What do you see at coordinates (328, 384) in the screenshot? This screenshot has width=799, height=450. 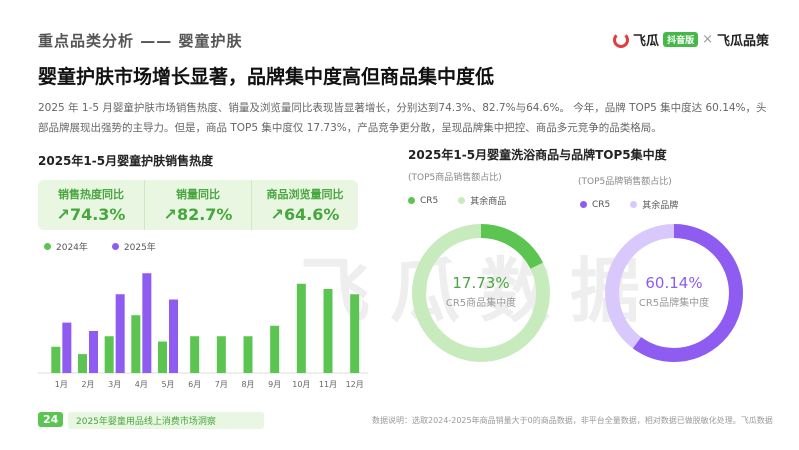 I see `x-tick-label: 11月` at bounding box center [328, 384].